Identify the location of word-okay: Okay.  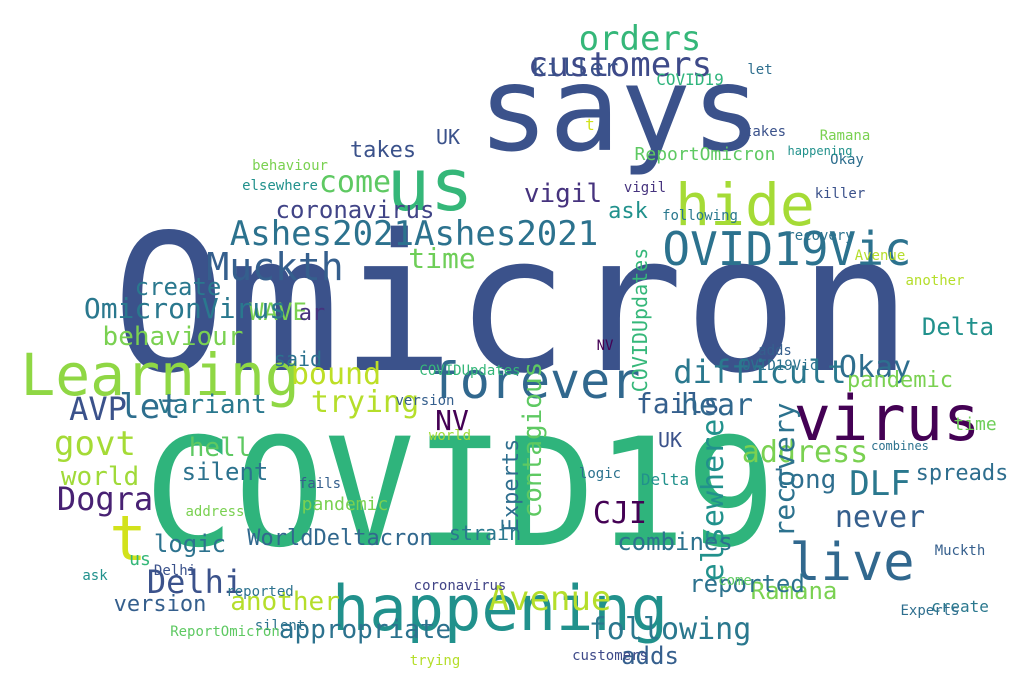
(847, 160).